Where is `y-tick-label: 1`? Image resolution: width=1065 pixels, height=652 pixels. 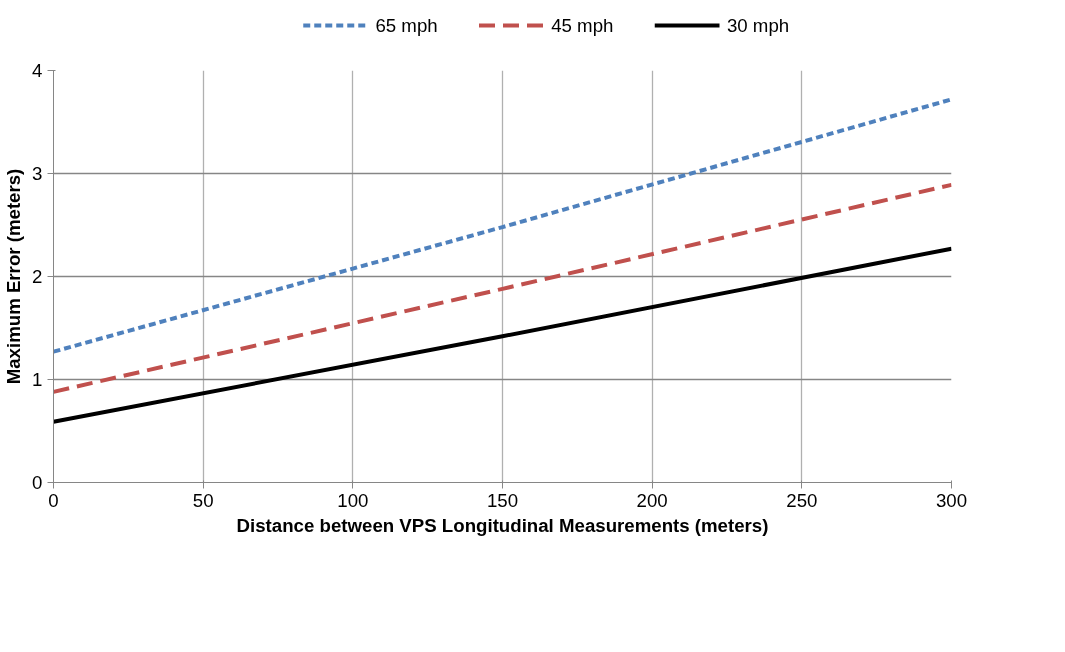 y-tick-label: 1 is located at coordinates (37, 379).